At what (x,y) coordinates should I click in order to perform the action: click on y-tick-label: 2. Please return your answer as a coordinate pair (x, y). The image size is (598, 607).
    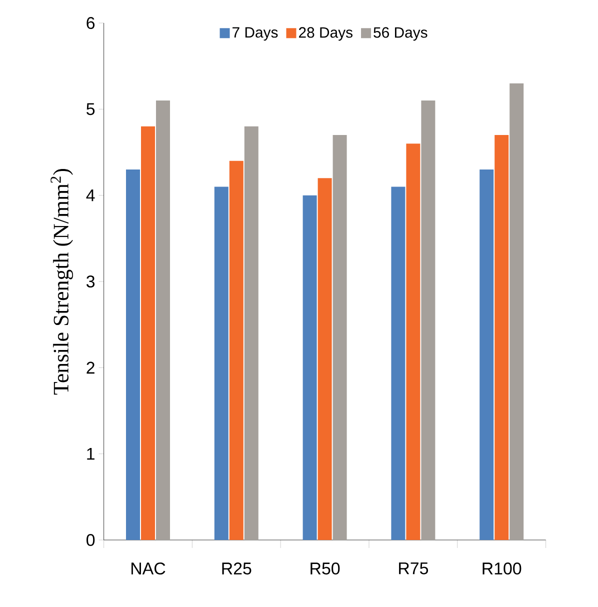
    Looking at the image, I should click on (90, 368).